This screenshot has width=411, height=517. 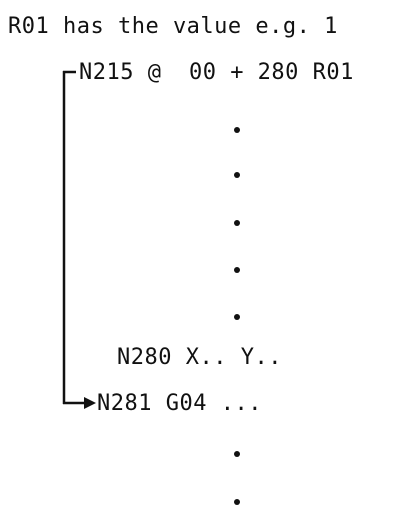 I want to click on target-line: N280 X.. Y.., so click(x=199, y=357).